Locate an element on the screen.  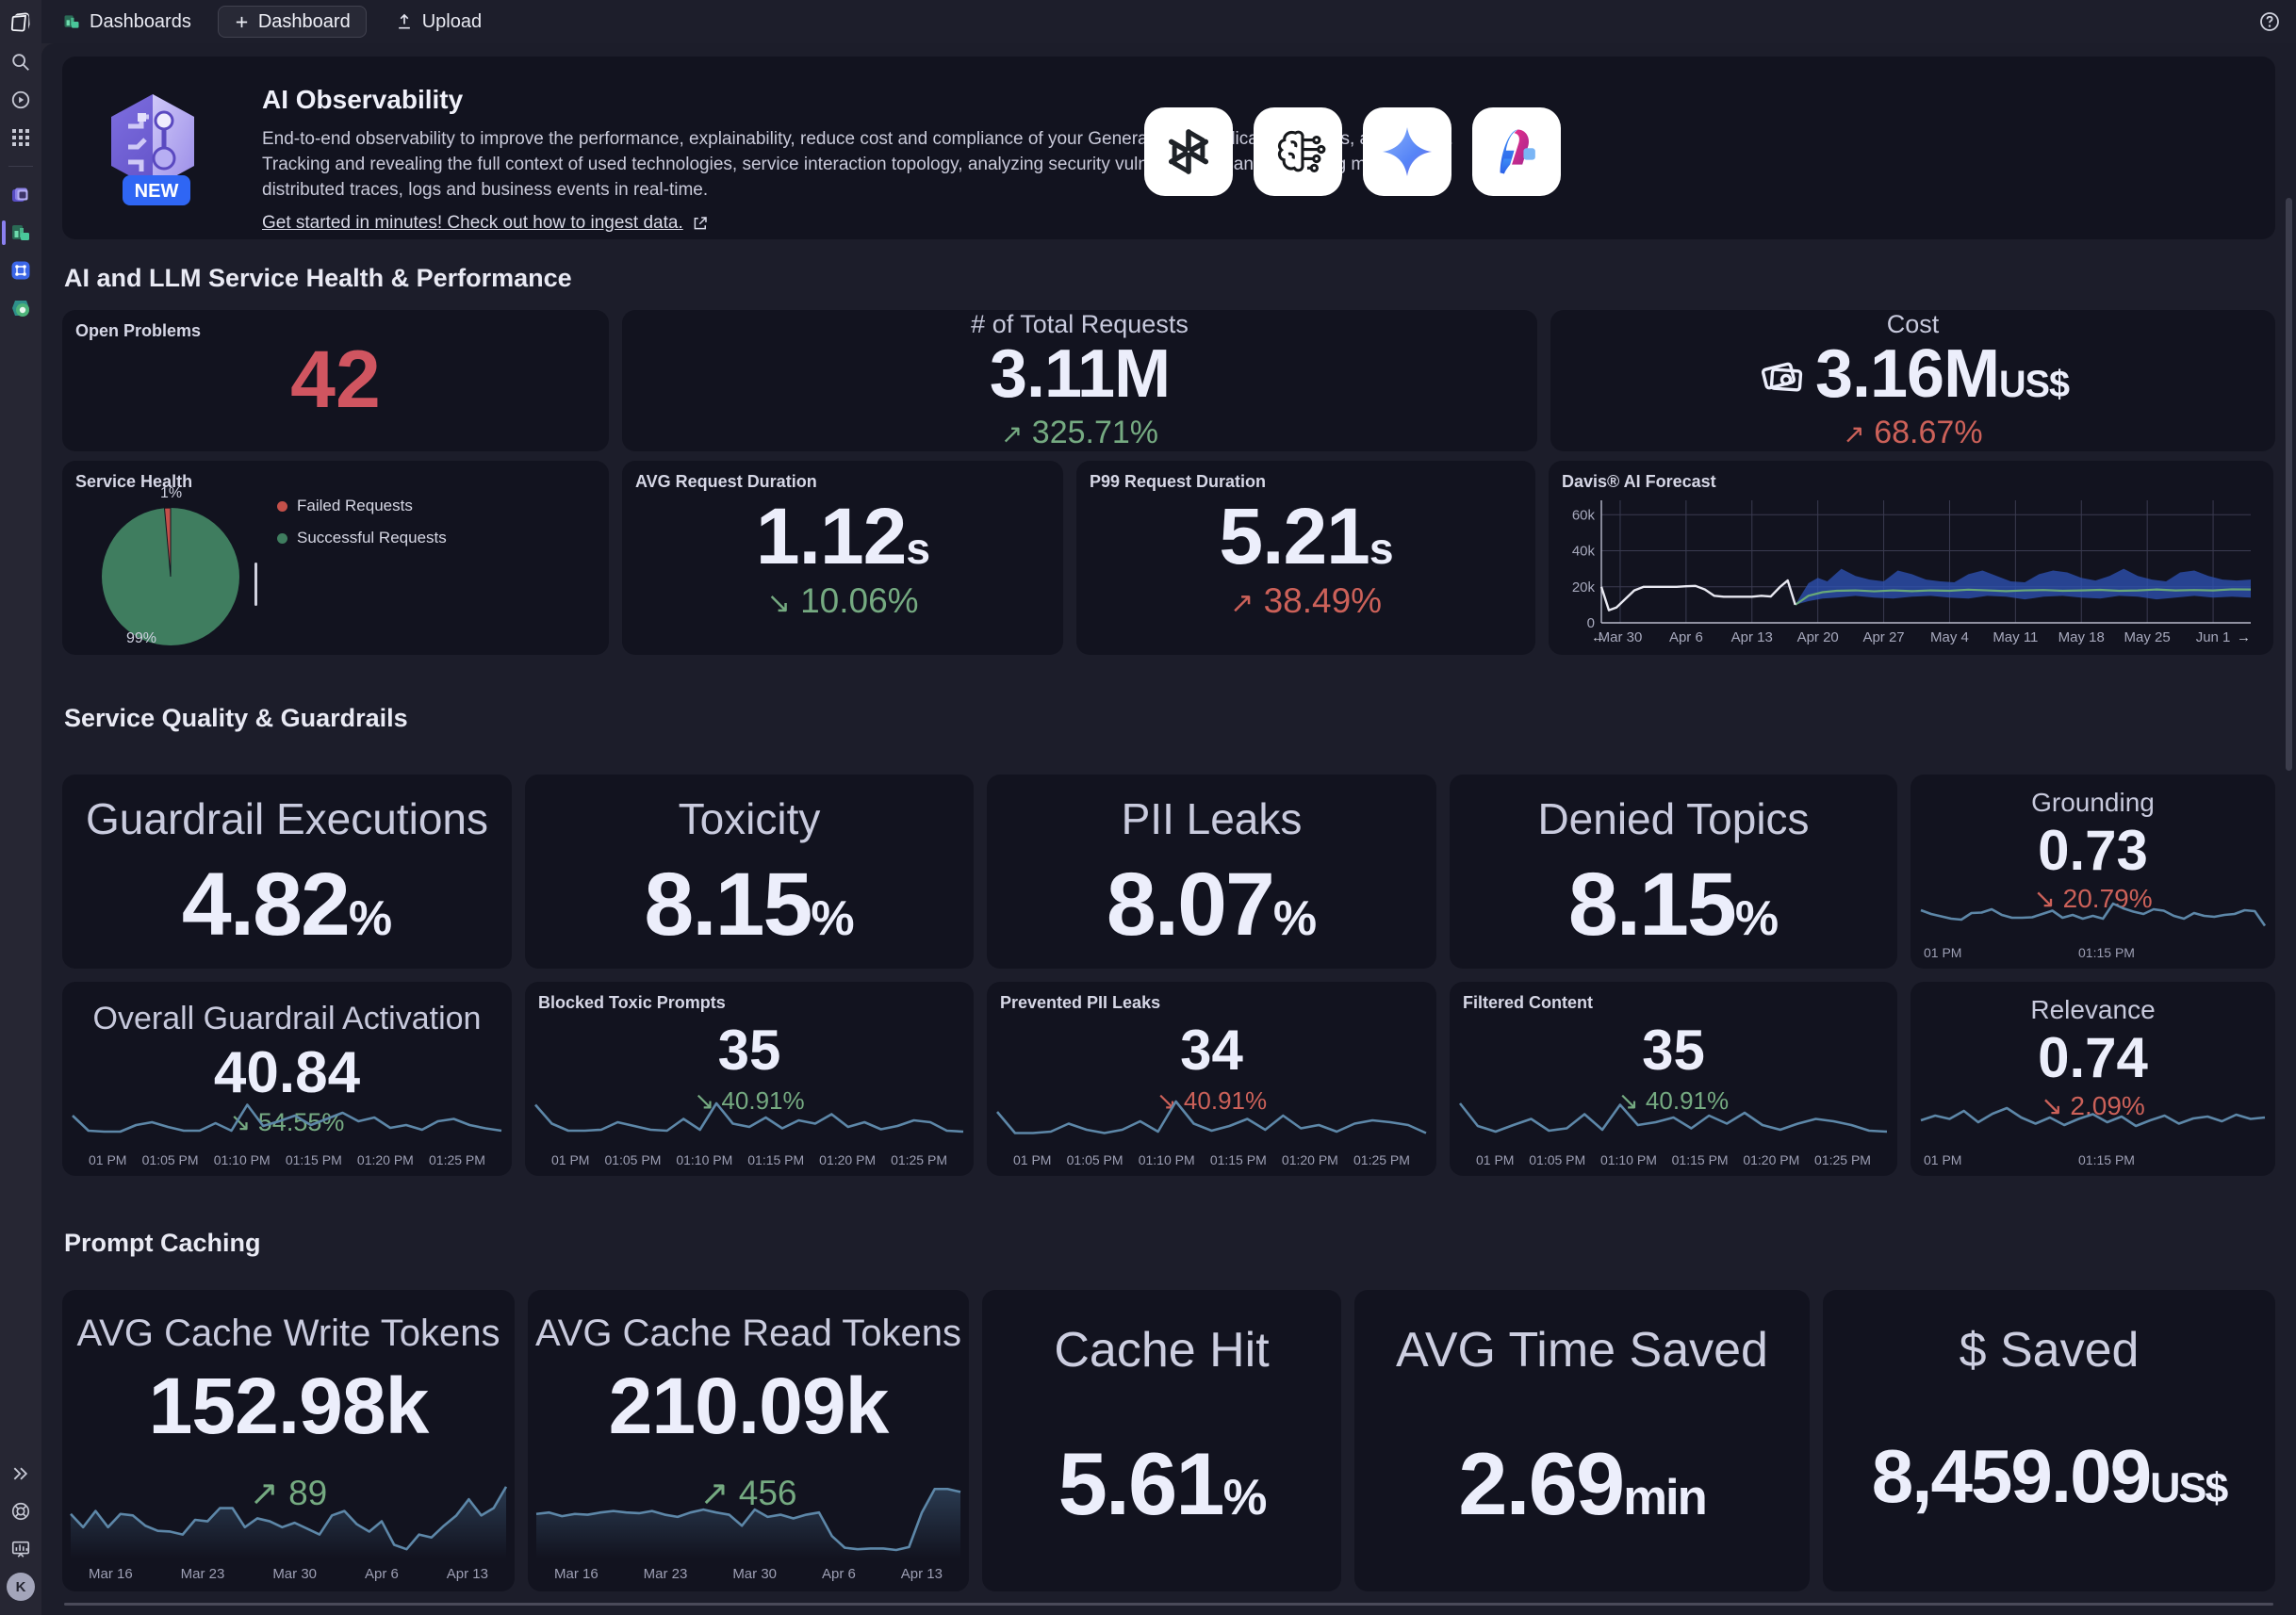
horizontal-scrollbar is located at coordinates (1168, 1604).